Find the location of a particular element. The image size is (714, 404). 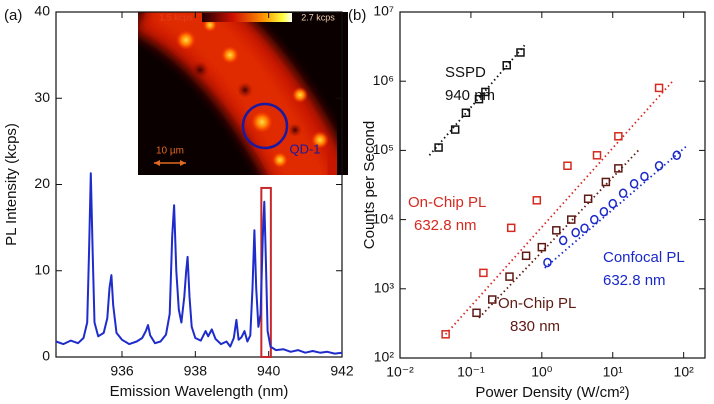

y-tick-label: 40 is located at coordinates (42, 11).